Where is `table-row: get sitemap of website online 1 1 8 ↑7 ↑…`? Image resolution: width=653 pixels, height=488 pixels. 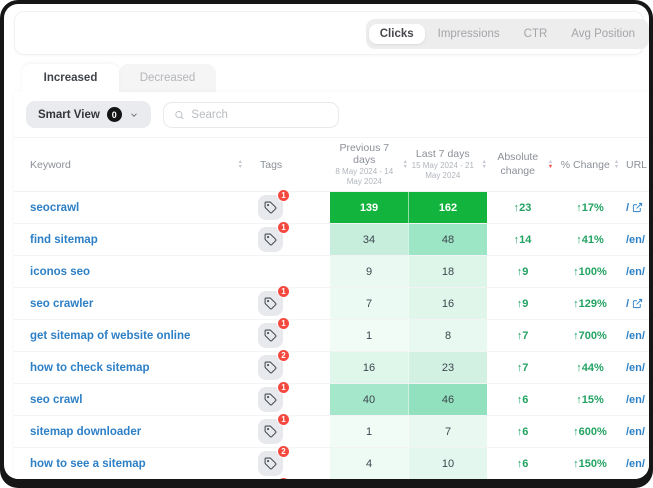
table-row: get sitemap of website online 1 1 8 ↑7 ↑… is located at coordinates (331, 334).